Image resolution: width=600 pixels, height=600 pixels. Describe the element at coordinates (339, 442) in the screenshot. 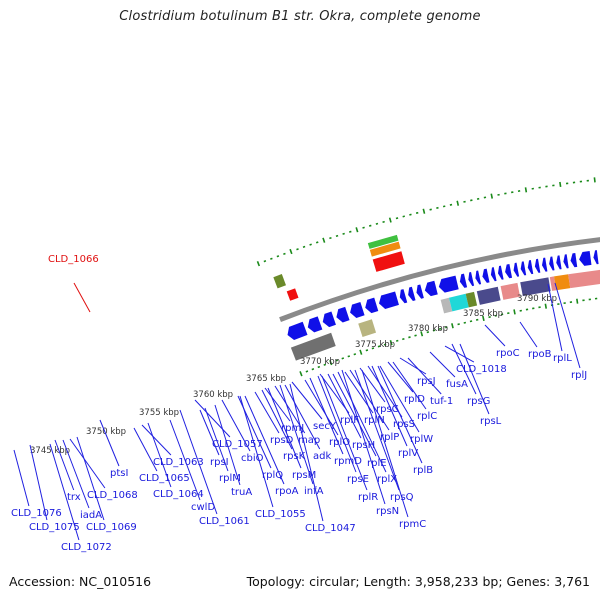

I see `gene-label: rplO` at that location.